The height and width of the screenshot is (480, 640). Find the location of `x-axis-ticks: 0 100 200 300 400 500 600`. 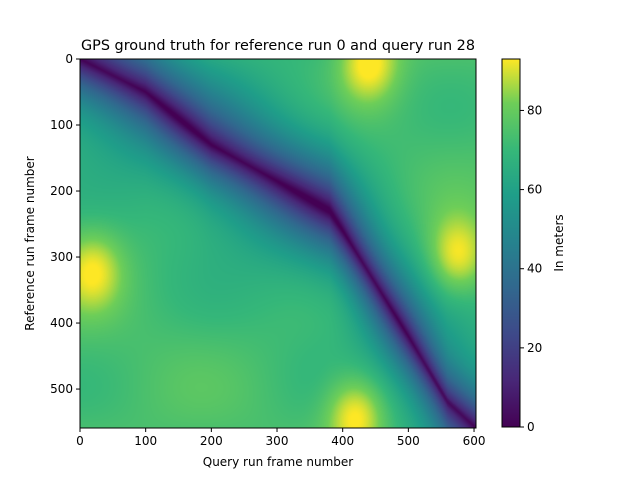

x-axis-ticks: 0 100 200 300 400 500 600 is located at coordinates (280, 438).